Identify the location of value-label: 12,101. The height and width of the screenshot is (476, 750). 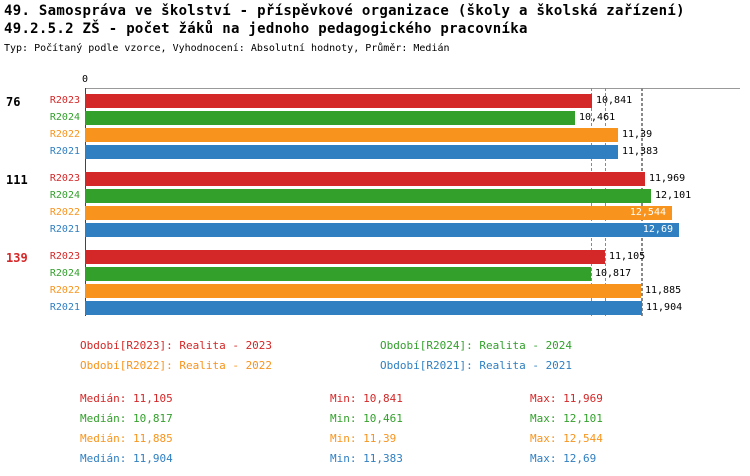
(673, 195).